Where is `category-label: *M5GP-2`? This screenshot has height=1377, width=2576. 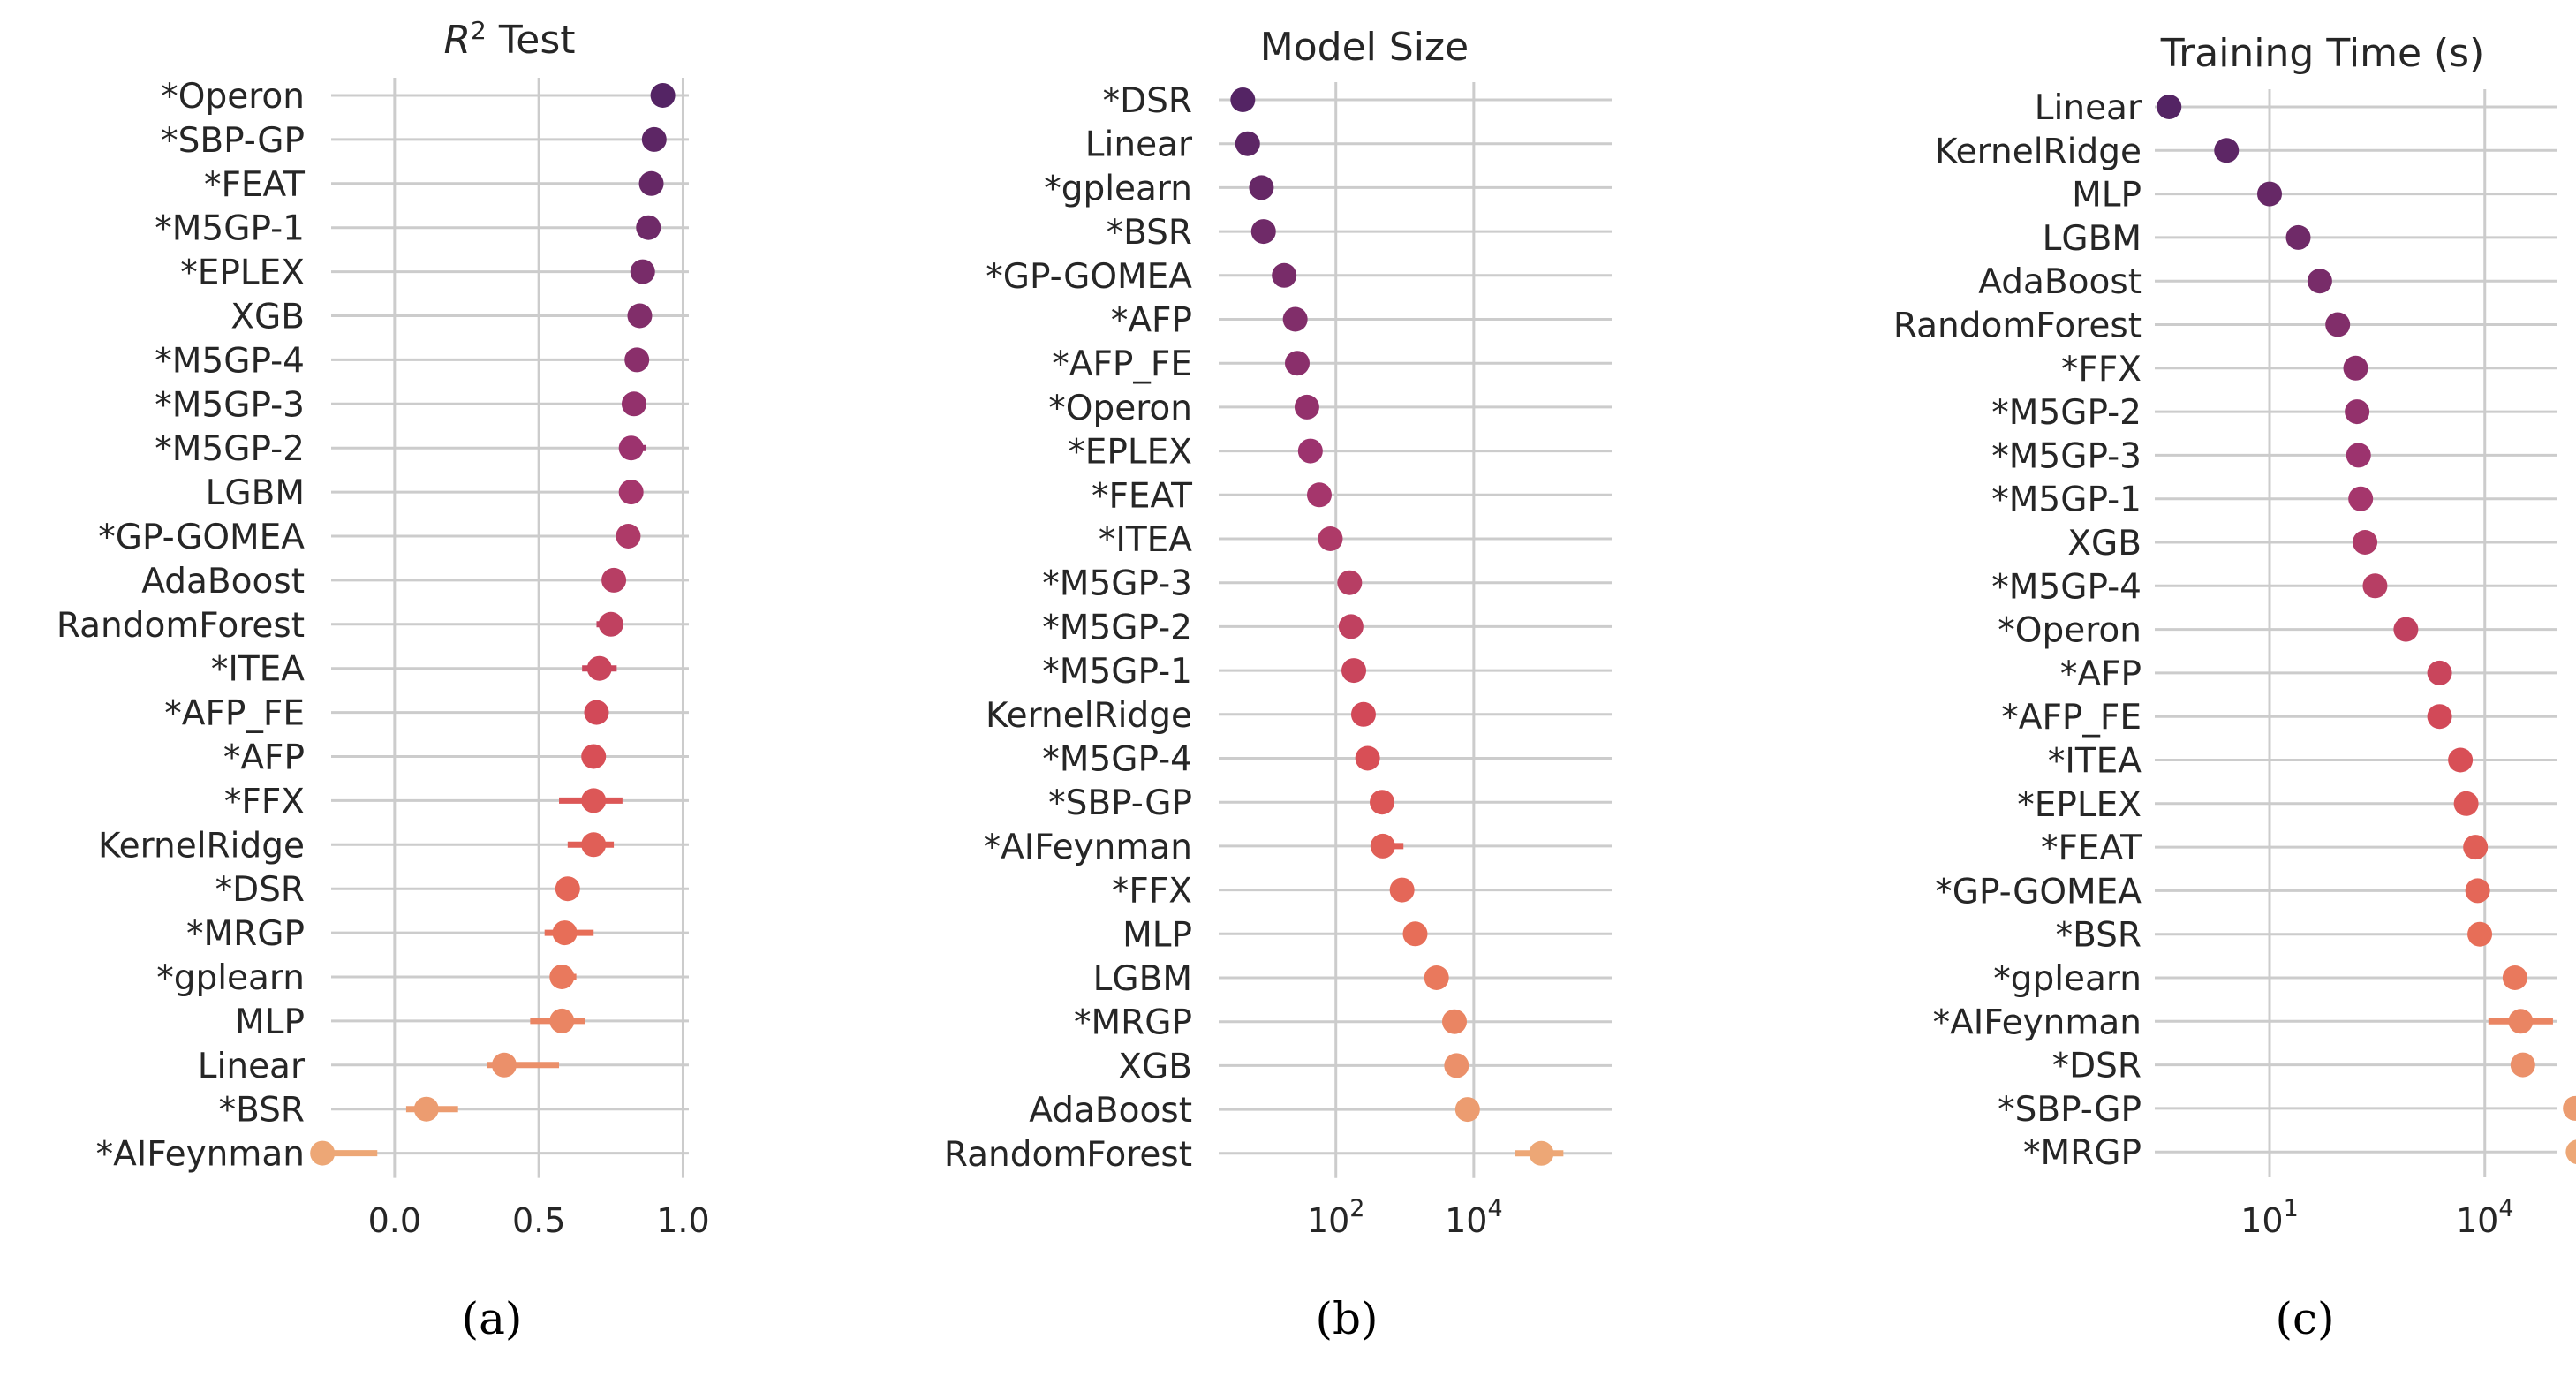
category-label: *M5GP-2 is located at coordinates (230, 449).